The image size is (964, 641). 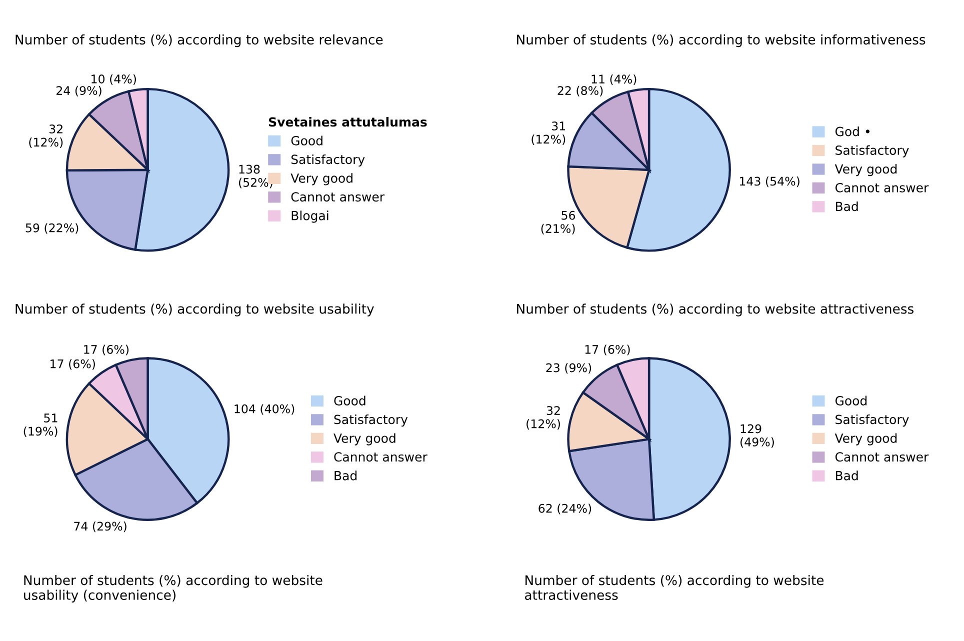 I want to click on chart-title: Number of students (%) according to website relevance, so click(x=199, y=41).